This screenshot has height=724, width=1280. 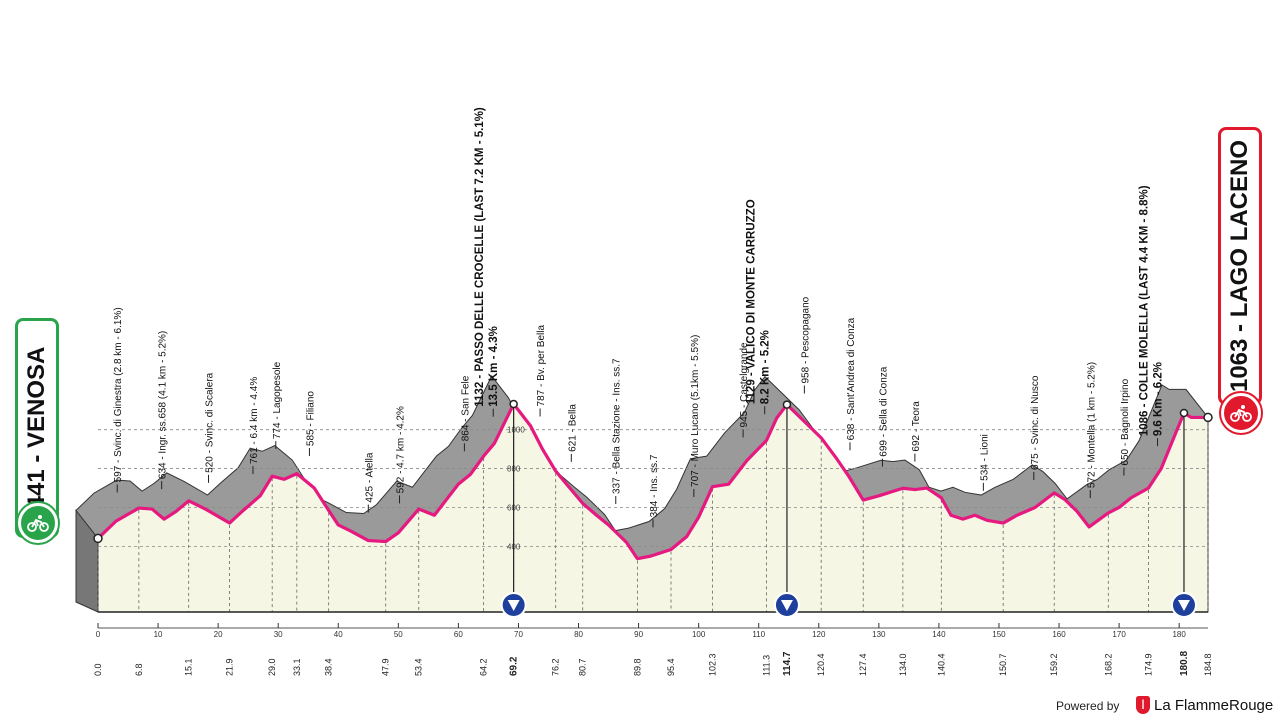 What do you see at coordinates (637, 667) in the screenshot?
I see `km-checkpoint-label: 89.8` at bounding box center [637, 667].